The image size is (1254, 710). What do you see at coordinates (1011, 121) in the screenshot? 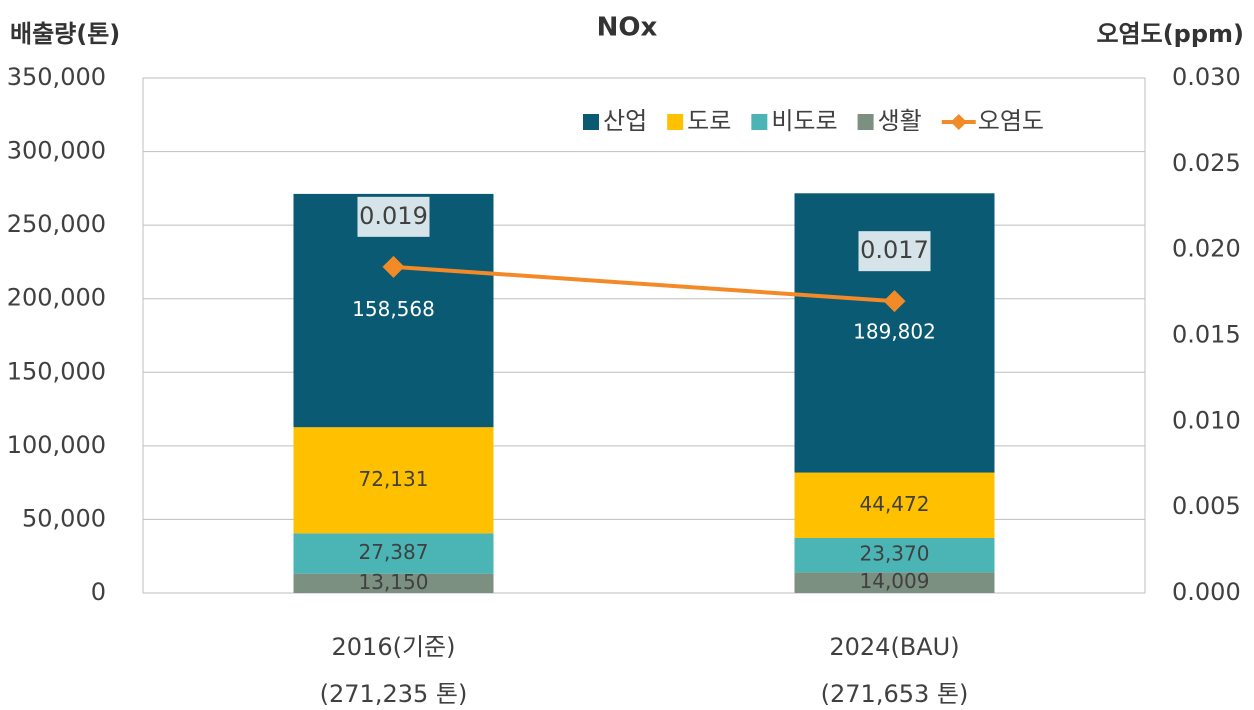
I see `legend-label: 오염도` at bounding box center [1011, 121].